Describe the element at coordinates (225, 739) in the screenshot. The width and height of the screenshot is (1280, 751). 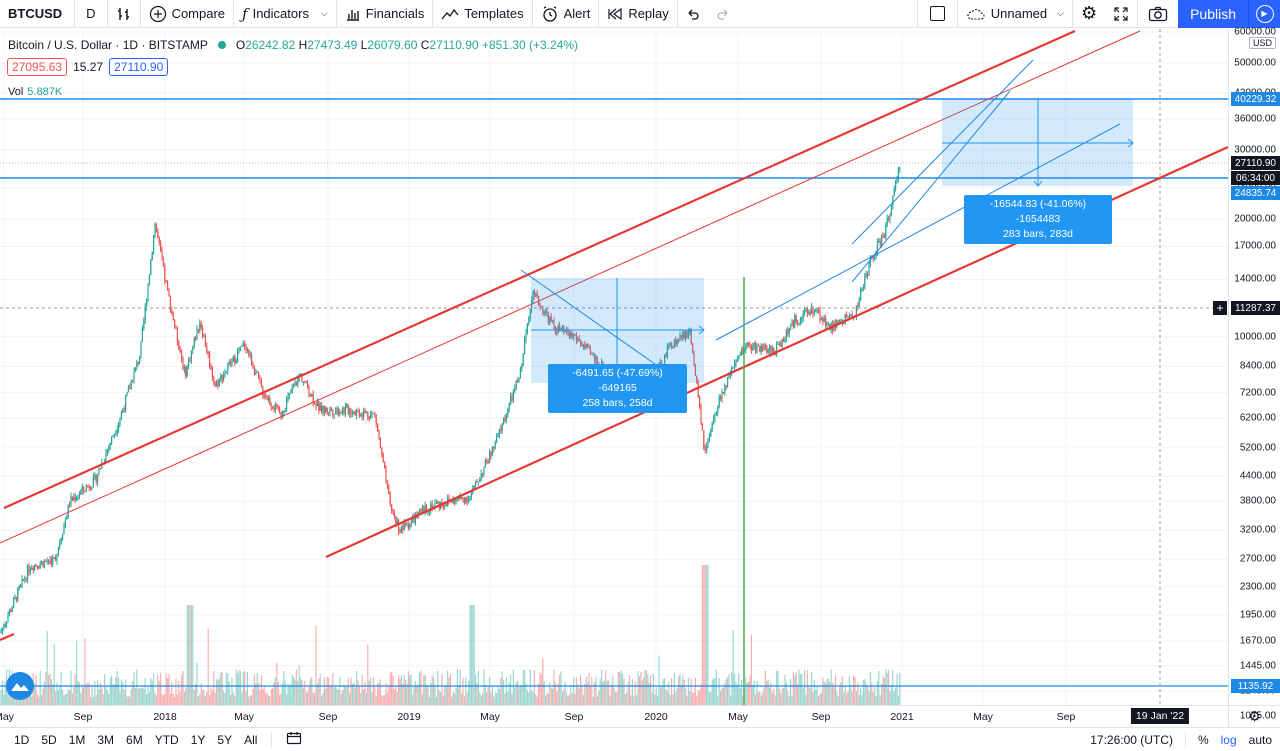
I see `range-button: 5Y` at that location.